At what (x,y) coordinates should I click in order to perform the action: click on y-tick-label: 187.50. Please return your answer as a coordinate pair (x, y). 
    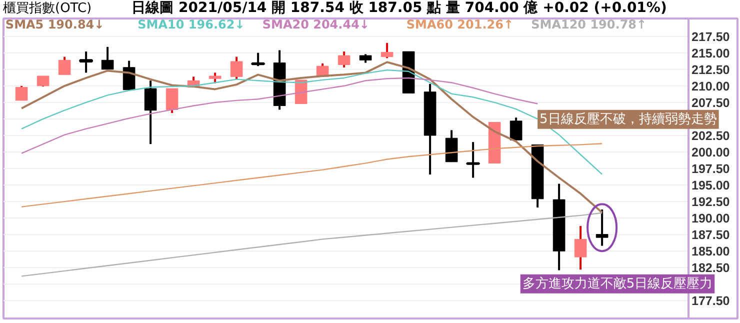
    Looking at the image, I should click on (711, 235).